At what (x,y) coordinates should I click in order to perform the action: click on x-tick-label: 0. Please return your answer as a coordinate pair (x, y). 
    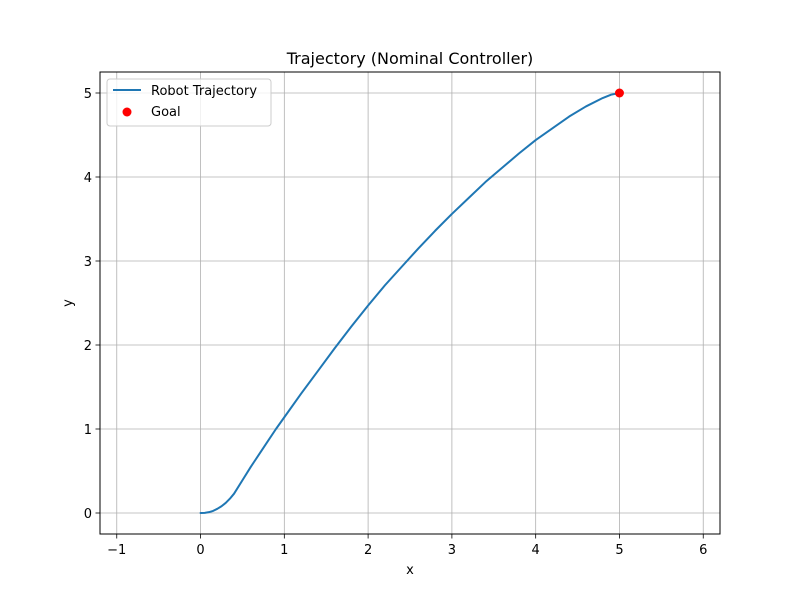
    Looking at the image, I should click on (200, 550).